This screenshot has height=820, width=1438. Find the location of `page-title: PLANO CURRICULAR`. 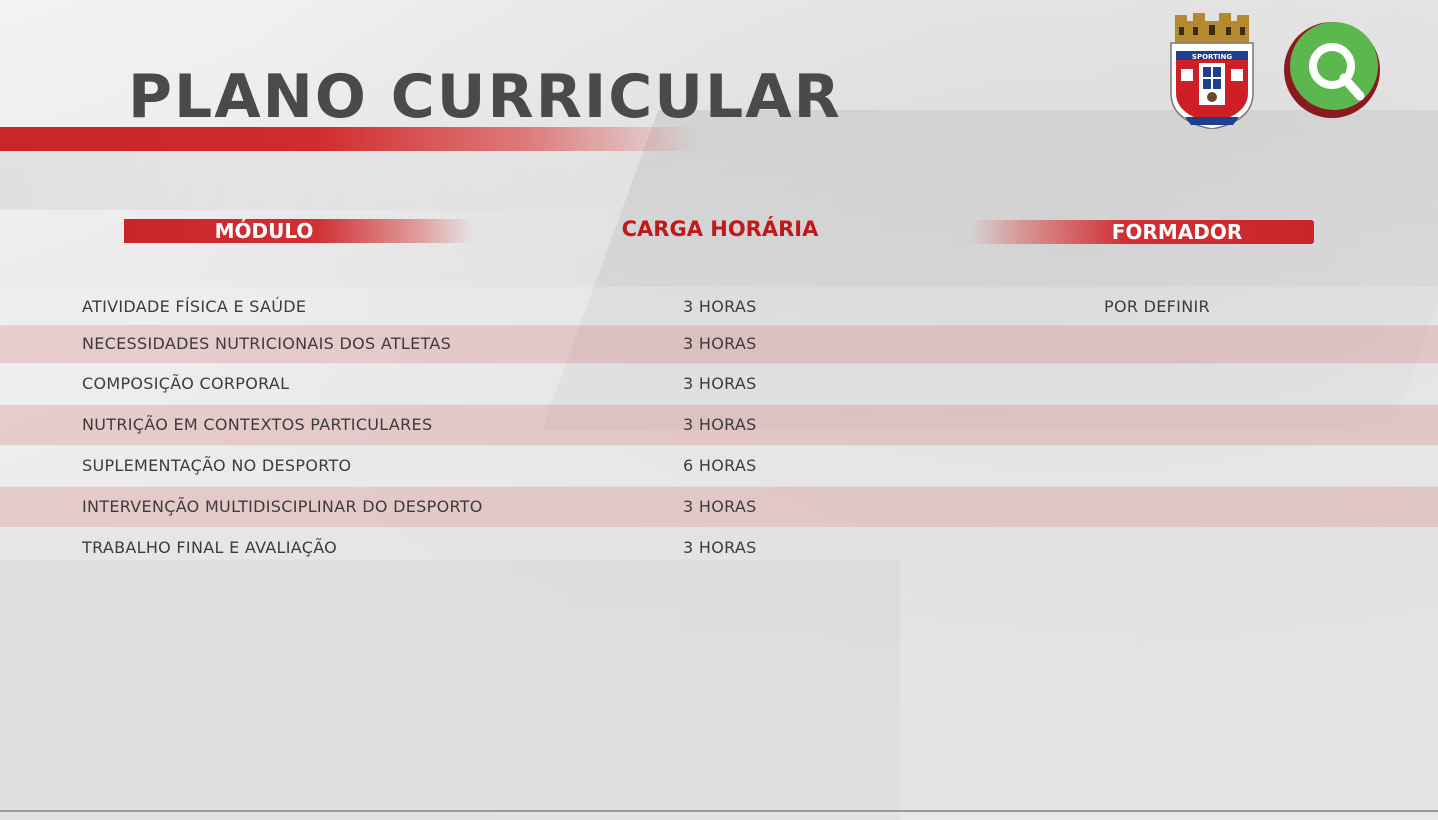

page-title: PLANO CURRICULAR is located at coordinates (485, 97).